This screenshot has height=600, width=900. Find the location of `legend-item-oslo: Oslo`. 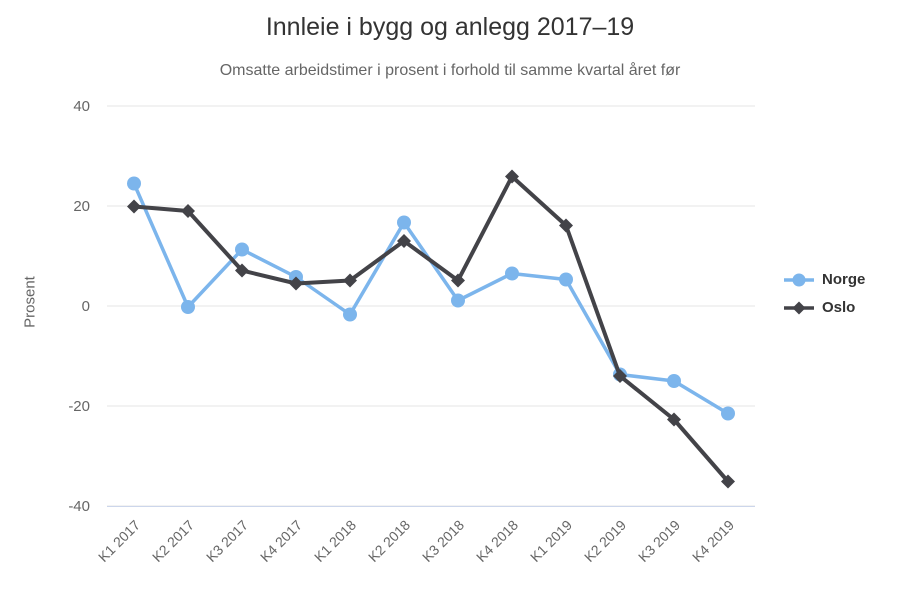

legend-item-oslo: Oslo is located at coordinates (824, 308).